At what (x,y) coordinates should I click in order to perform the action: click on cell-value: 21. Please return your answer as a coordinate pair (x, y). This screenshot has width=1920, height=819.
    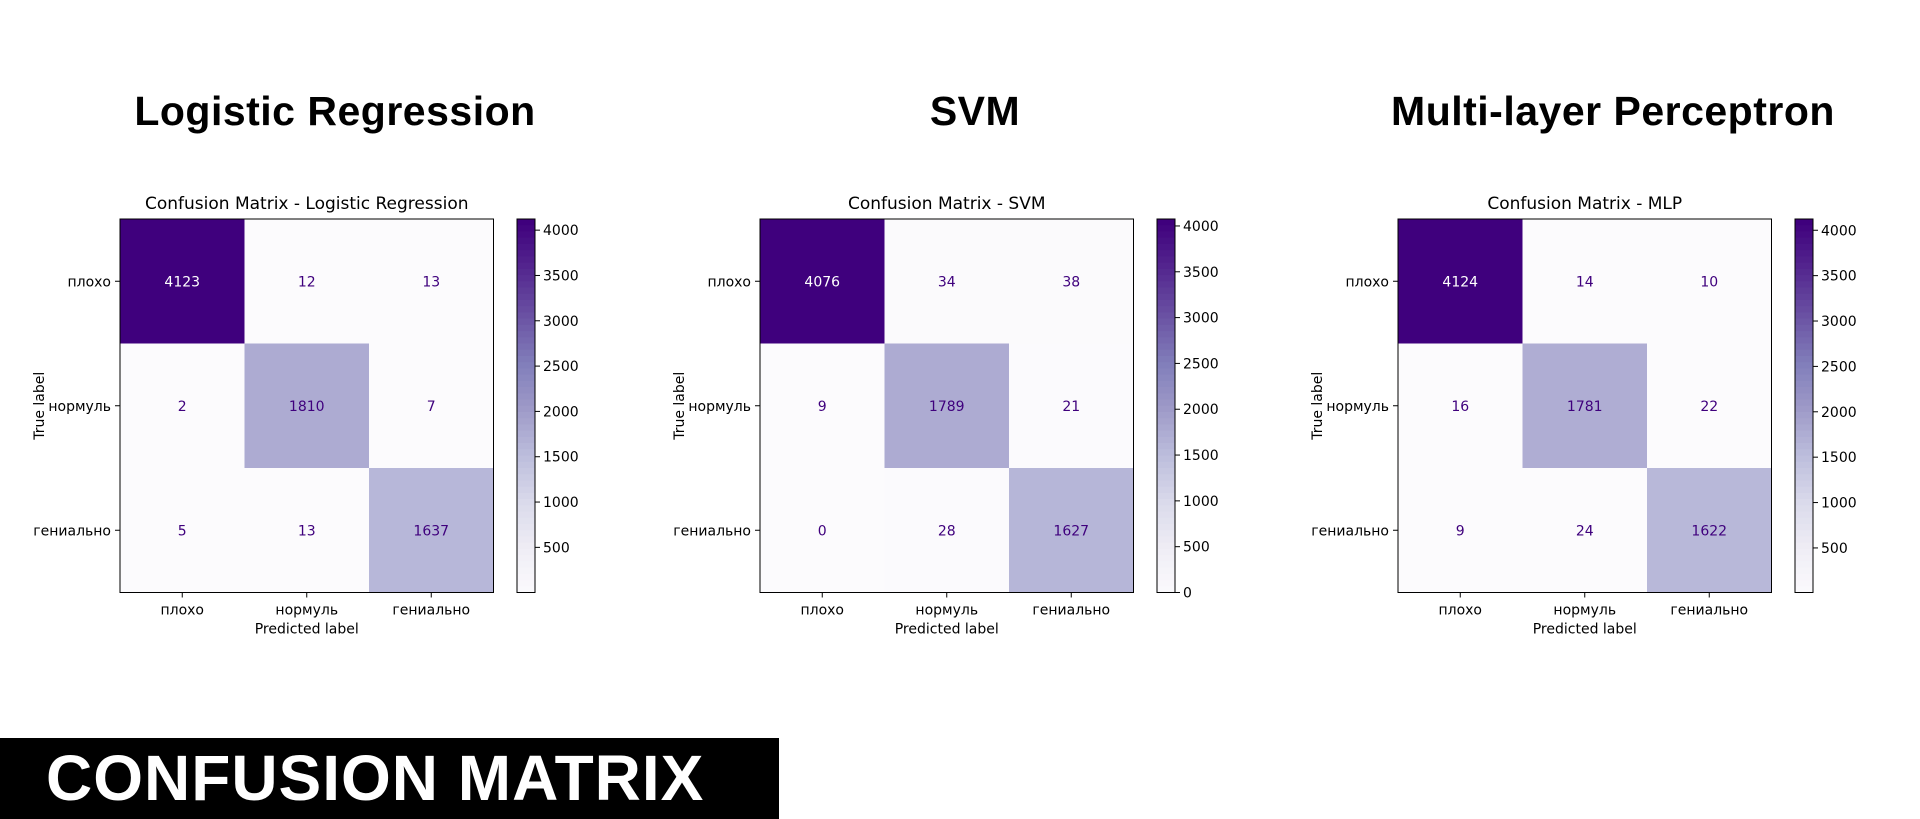
    Looking at the image, I should click on (1071, 407).